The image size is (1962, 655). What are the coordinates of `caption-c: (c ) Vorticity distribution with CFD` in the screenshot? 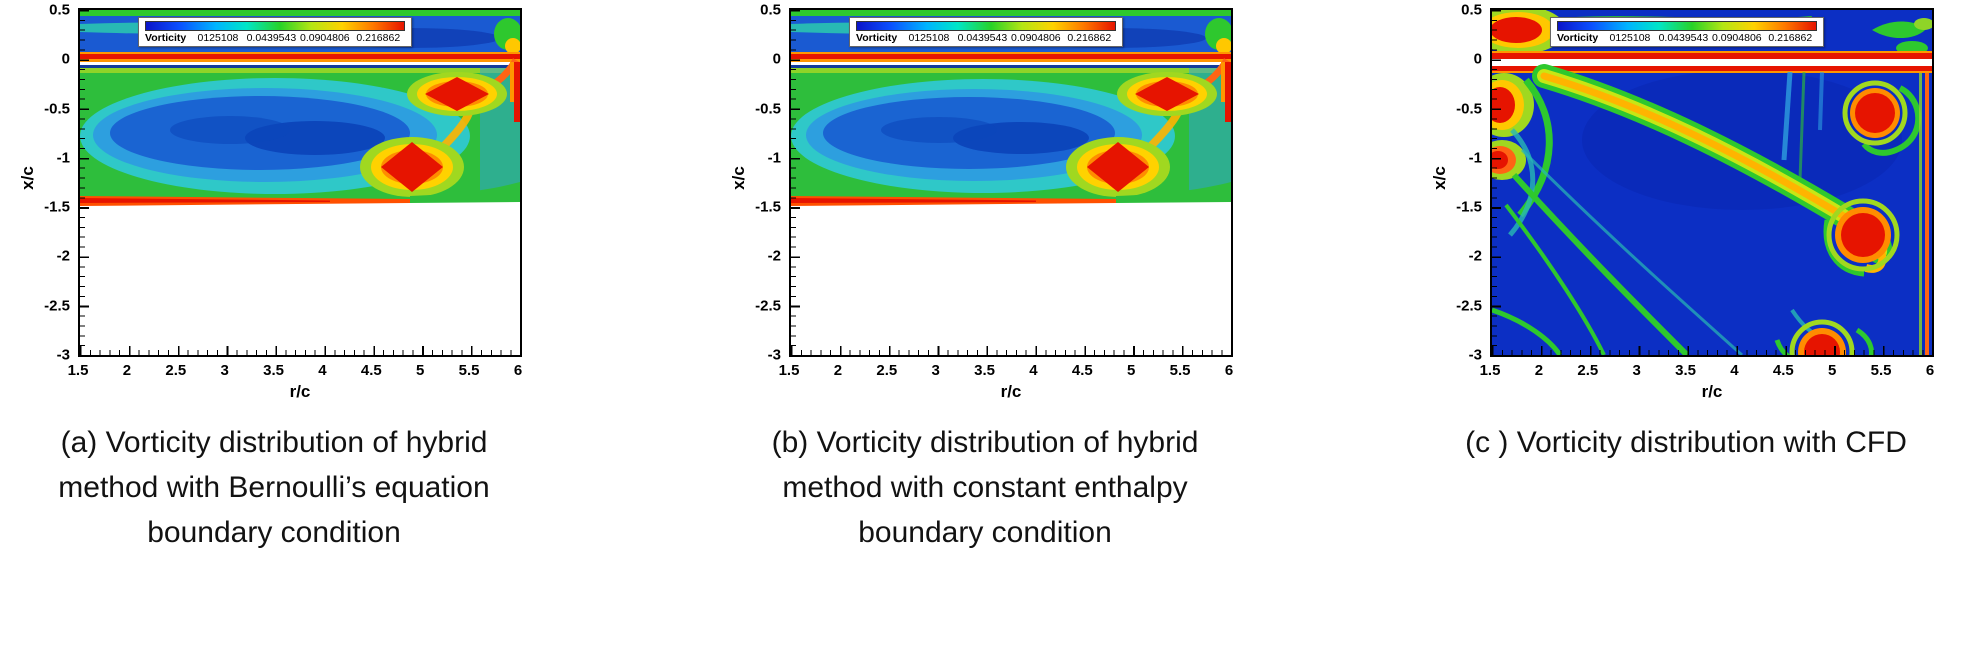 It's located at (1686, 442).